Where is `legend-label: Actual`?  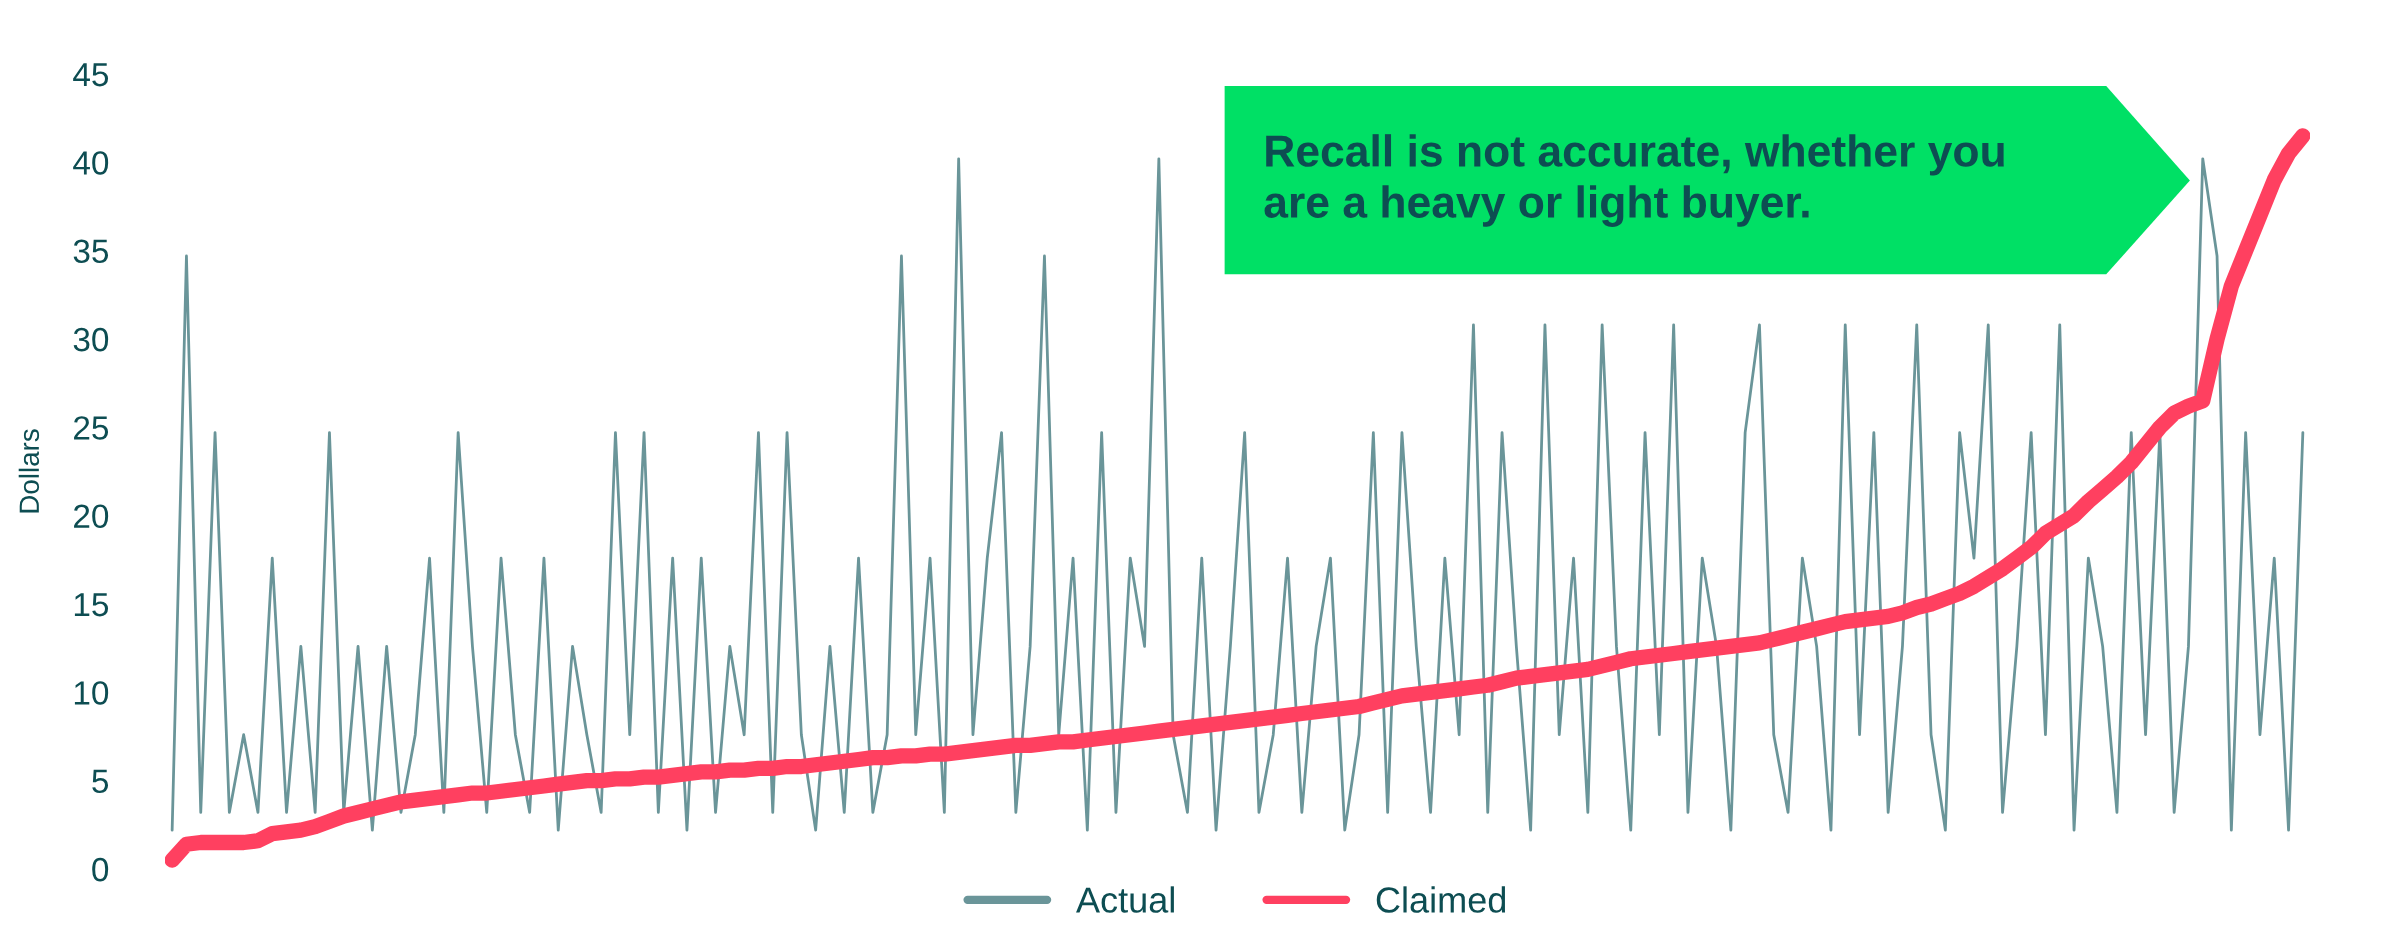 legend-label: Actual is located at coordinates (1125, 899).